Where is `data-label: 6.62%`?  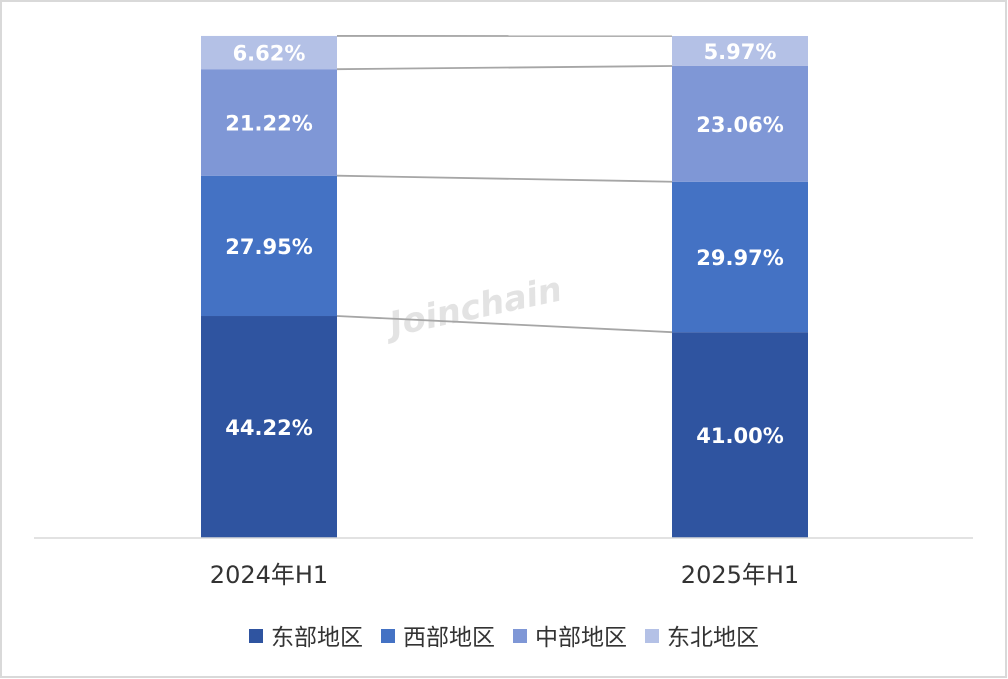
data-label: 6.62% is located at coordinates (269, 54).